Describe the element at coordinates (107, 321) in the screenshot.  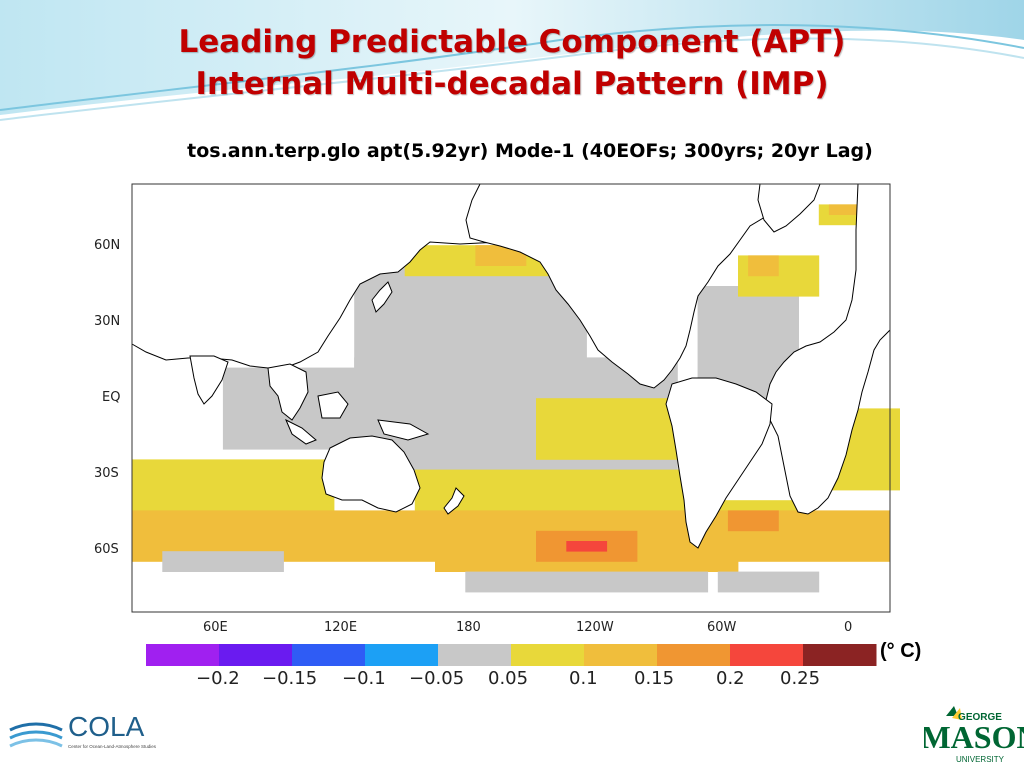
I see `lat-label-30n: 30N` at that location.